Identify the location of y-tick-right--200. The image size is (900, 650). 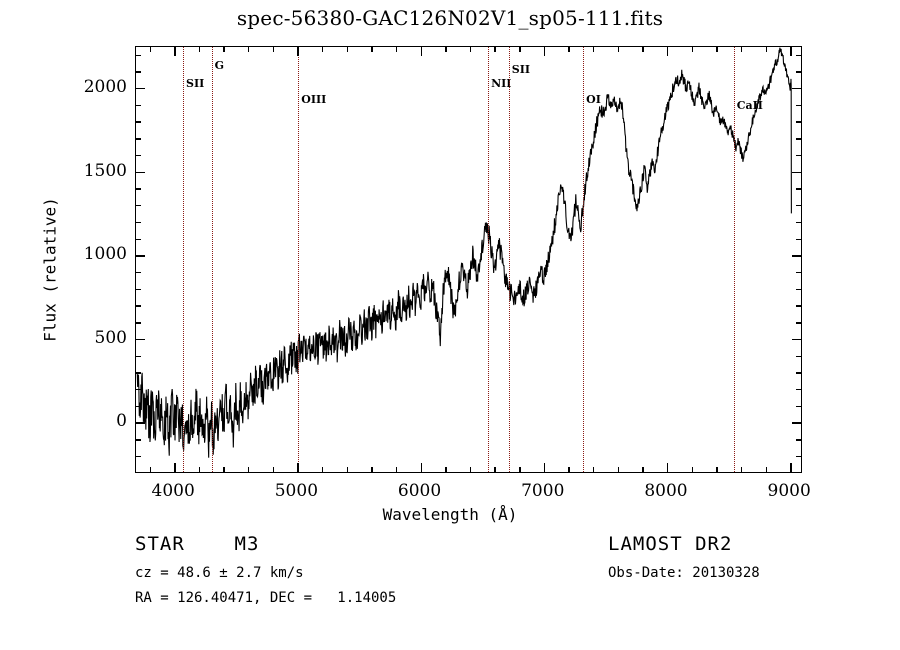
(798, 456).